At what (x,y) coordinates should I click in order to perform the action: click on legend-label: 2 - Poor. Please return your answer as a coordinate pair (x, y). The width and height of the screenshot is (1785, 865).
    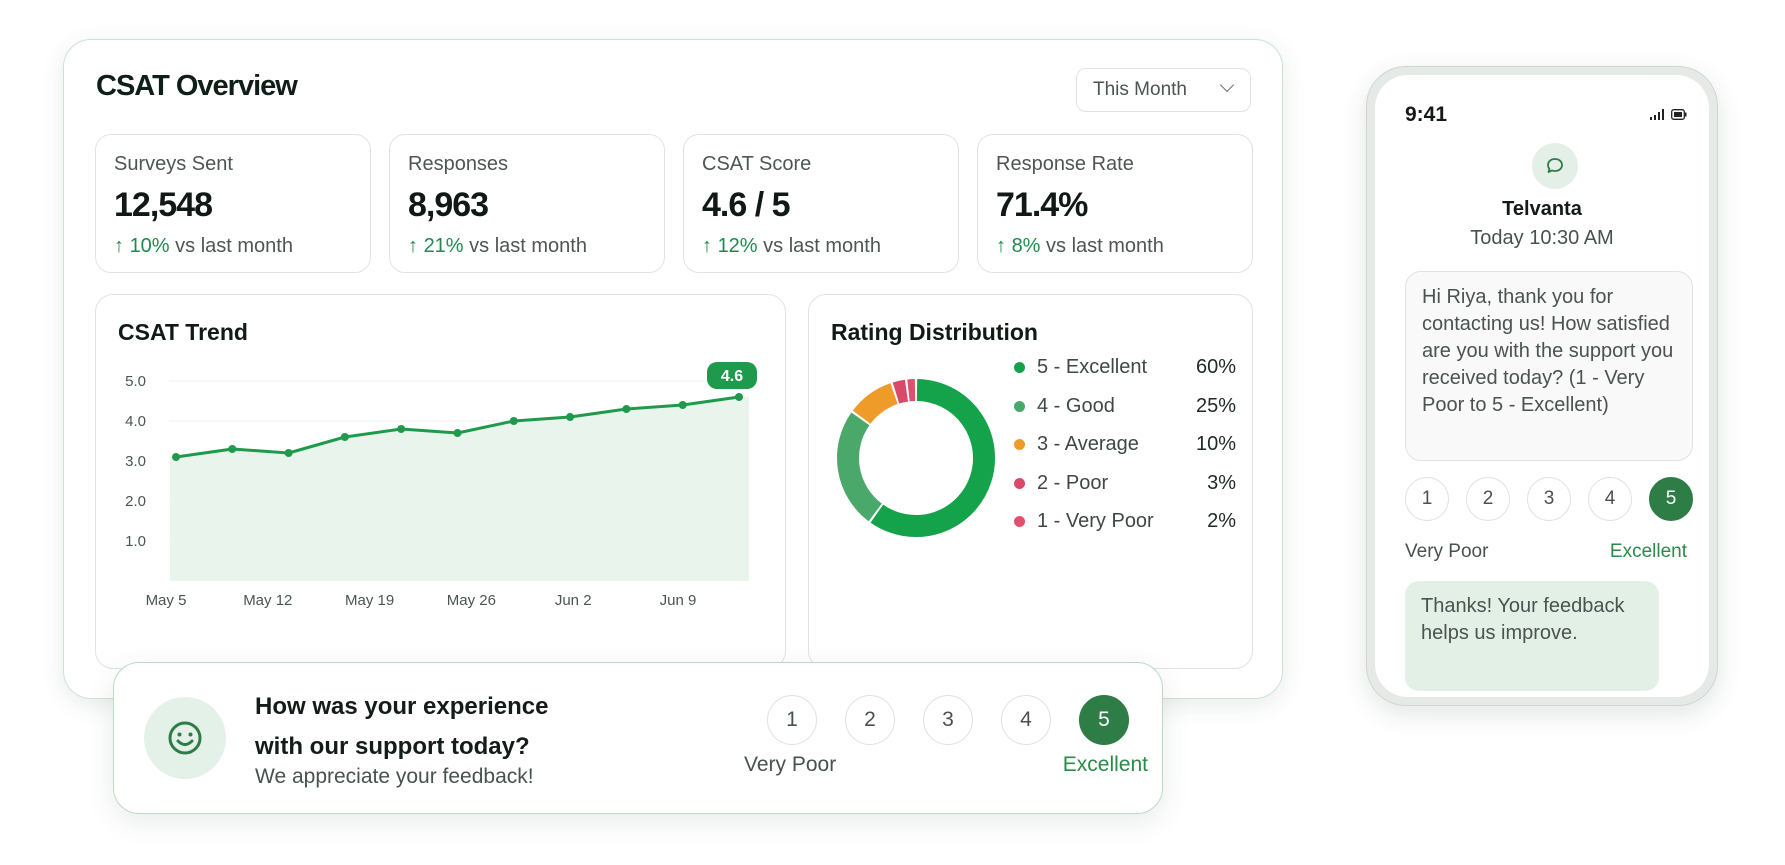
    Looking at the image, I should click on (1073, 482).